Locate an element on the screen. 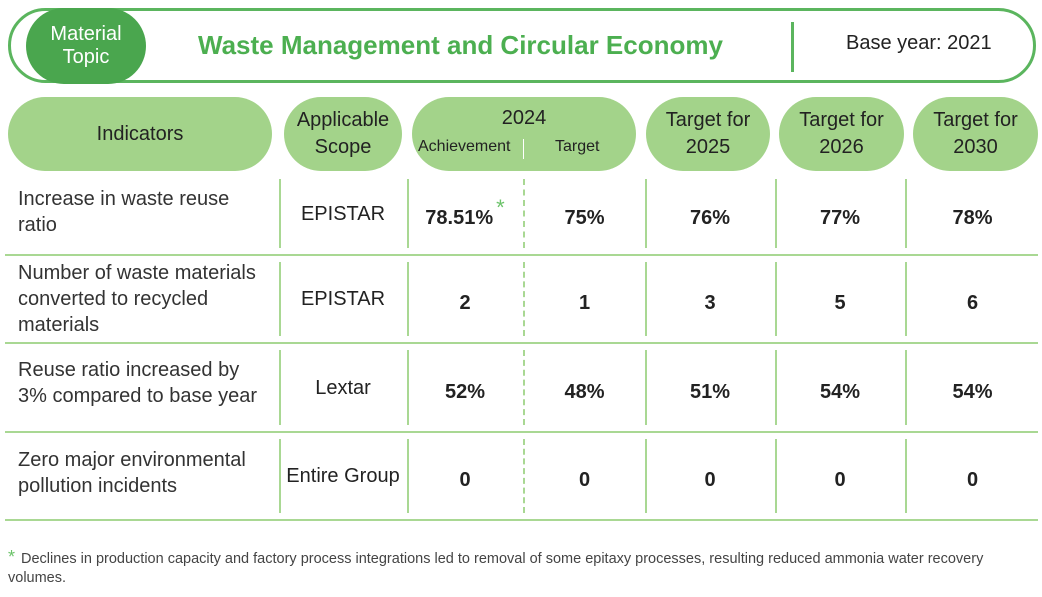  t2026-value: 5 is located at coordinates (840, 303).